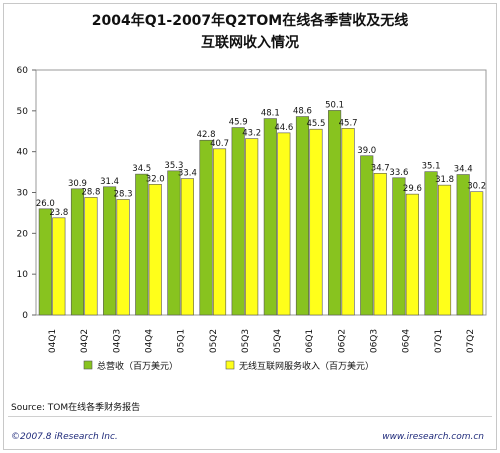 The image size is (500, 453). Describe the element at coordinates (348, 123) in the screenshot. I see `data-label: 45.7` at that location.